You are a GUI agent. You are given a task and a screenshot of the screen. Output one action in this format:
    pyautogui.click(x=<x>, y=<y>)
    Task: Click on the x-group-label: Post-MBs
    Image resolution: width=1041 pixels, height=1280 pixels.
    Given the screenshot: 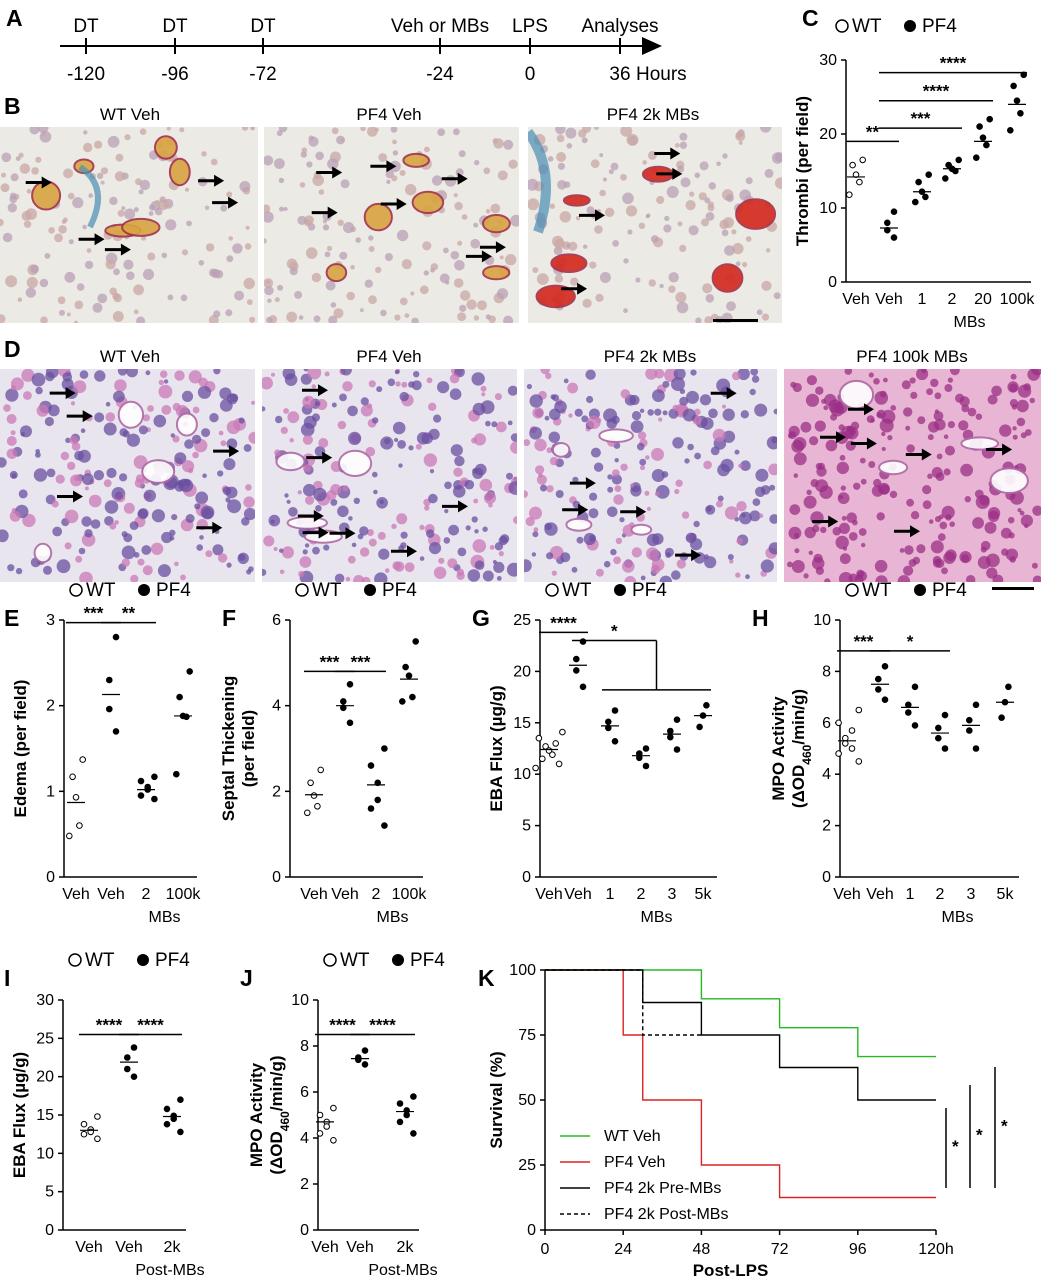 What is the action you would take?
    pyautogui.click(x=169, y=1270)
    